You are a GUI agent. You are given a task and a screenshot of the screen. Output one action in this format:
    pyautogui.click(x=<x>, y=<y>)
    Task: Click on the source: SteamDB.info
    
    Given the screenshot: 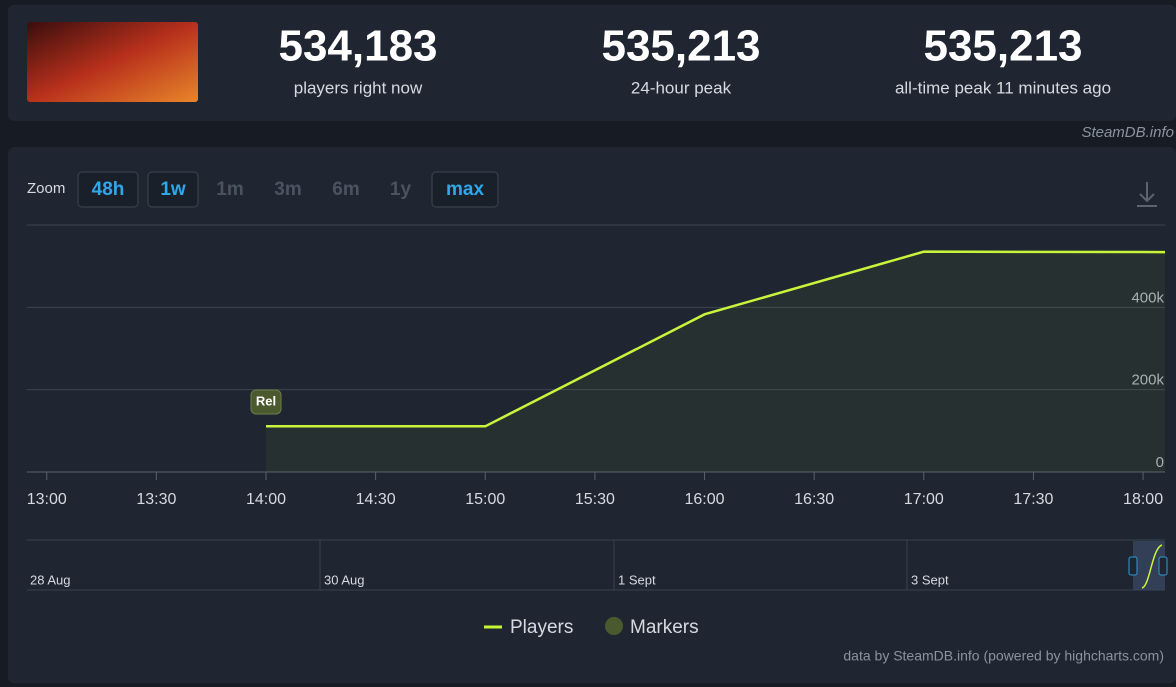 What is the action you would take?
    pyautogui.click(x=1127, y=132)
    